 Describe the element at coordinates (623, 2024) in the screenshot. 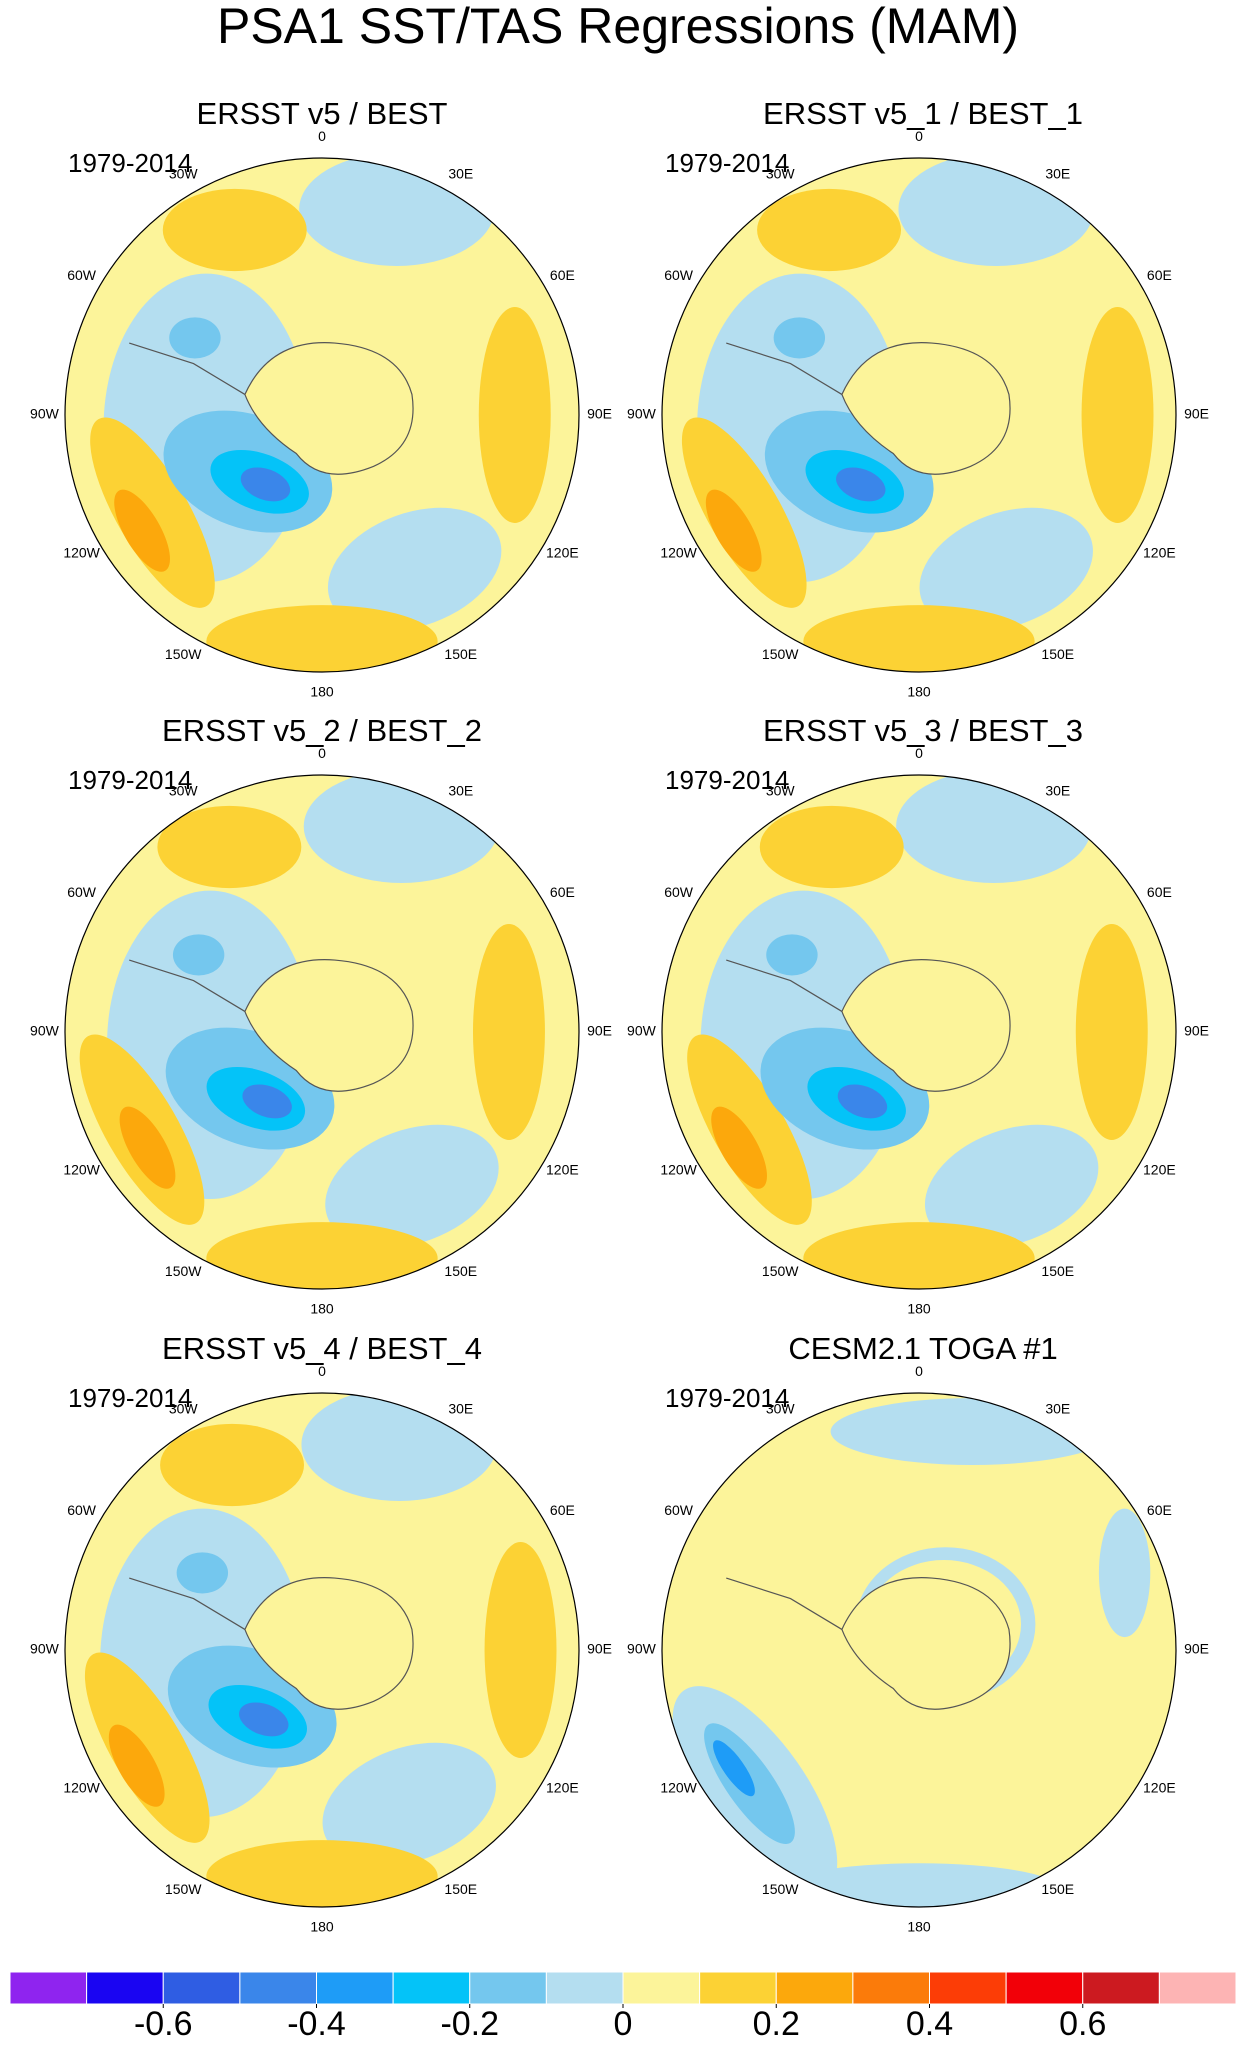

I see `colorbar-tick-label: 0` at that location.